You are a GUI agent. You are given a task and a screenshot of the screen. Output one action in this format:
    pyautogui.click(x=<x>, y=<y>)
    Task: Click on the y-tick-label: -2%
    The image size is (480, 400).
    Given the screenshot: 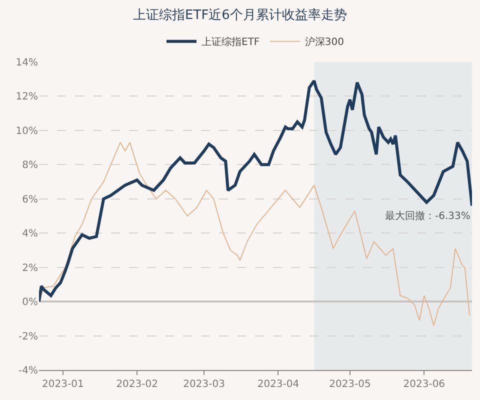 What is the action you would take?
    pyautogui.click(x=28, y=336)
    